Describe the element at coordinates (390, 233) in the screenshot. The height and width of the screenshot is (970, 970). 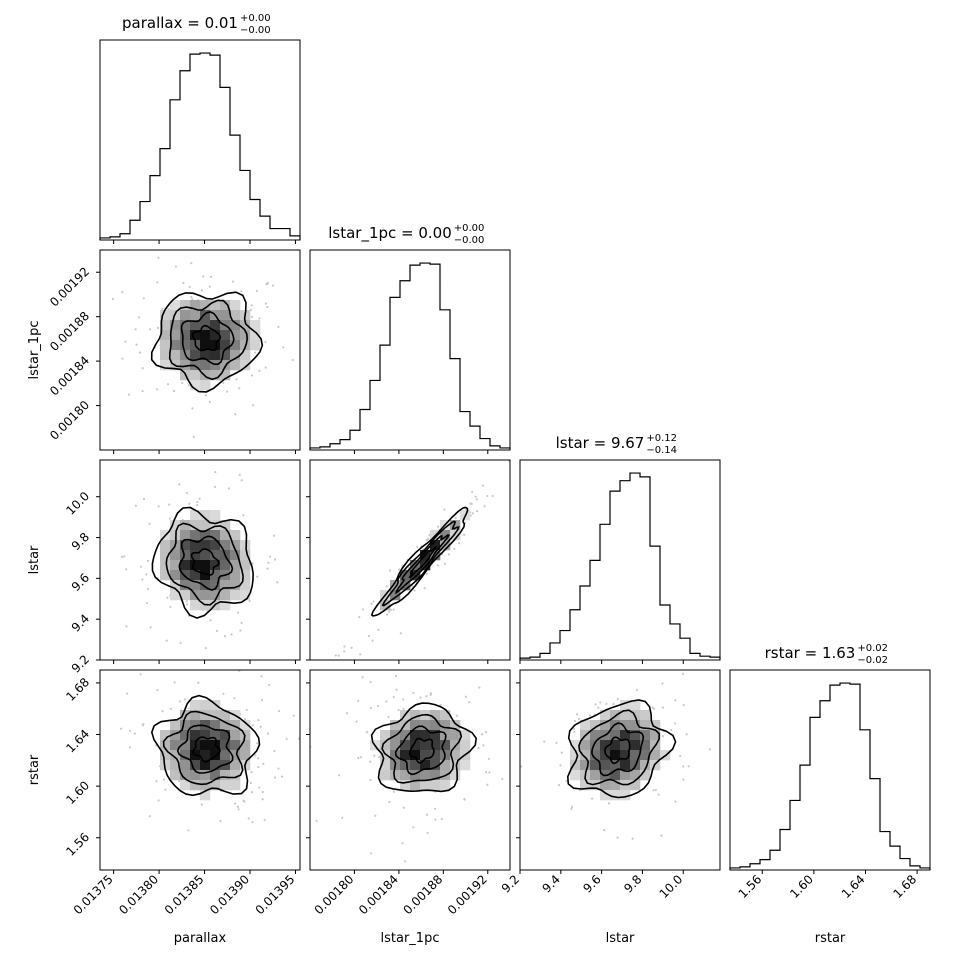
I see `title-main-lstar_1pc: lstar_1pc = 0.00` at that location.